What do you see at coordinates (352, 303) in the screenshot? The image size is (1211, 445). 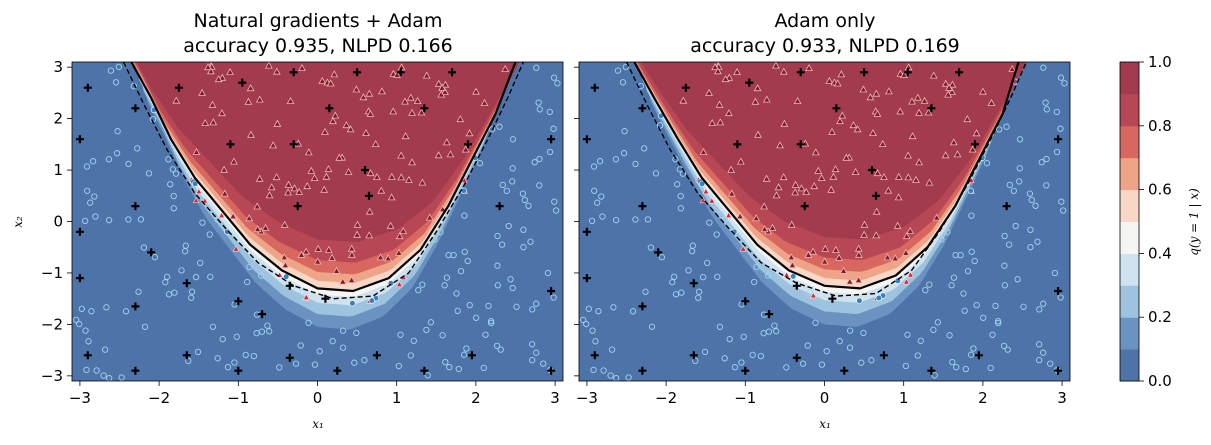 I see `panel-left-edge-circle-point` at bounding box center [352, 303].